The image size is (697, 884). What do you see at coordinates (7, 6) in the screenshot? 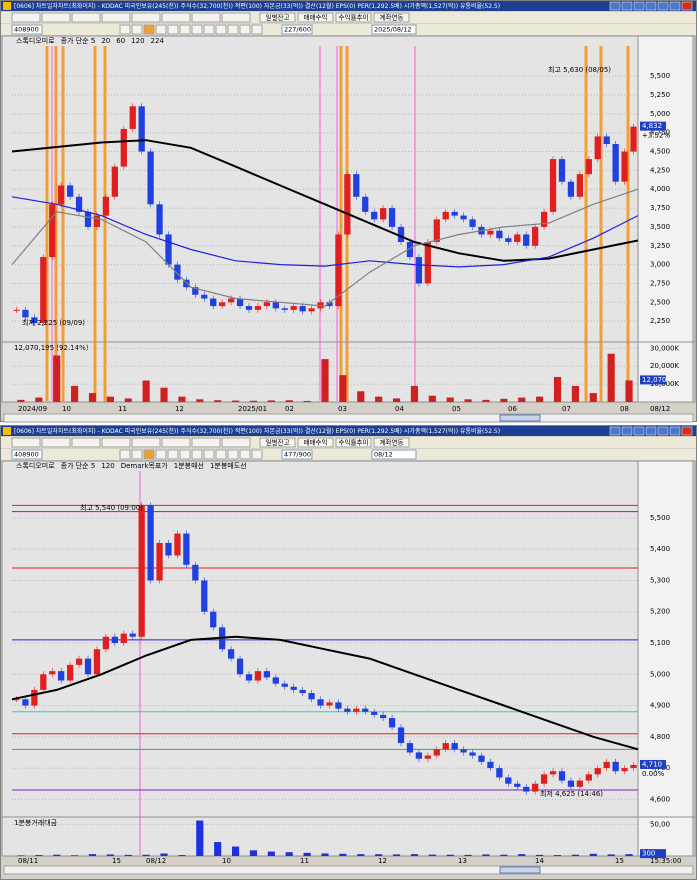
I see `app-icon` at bounding box center [7, 6].